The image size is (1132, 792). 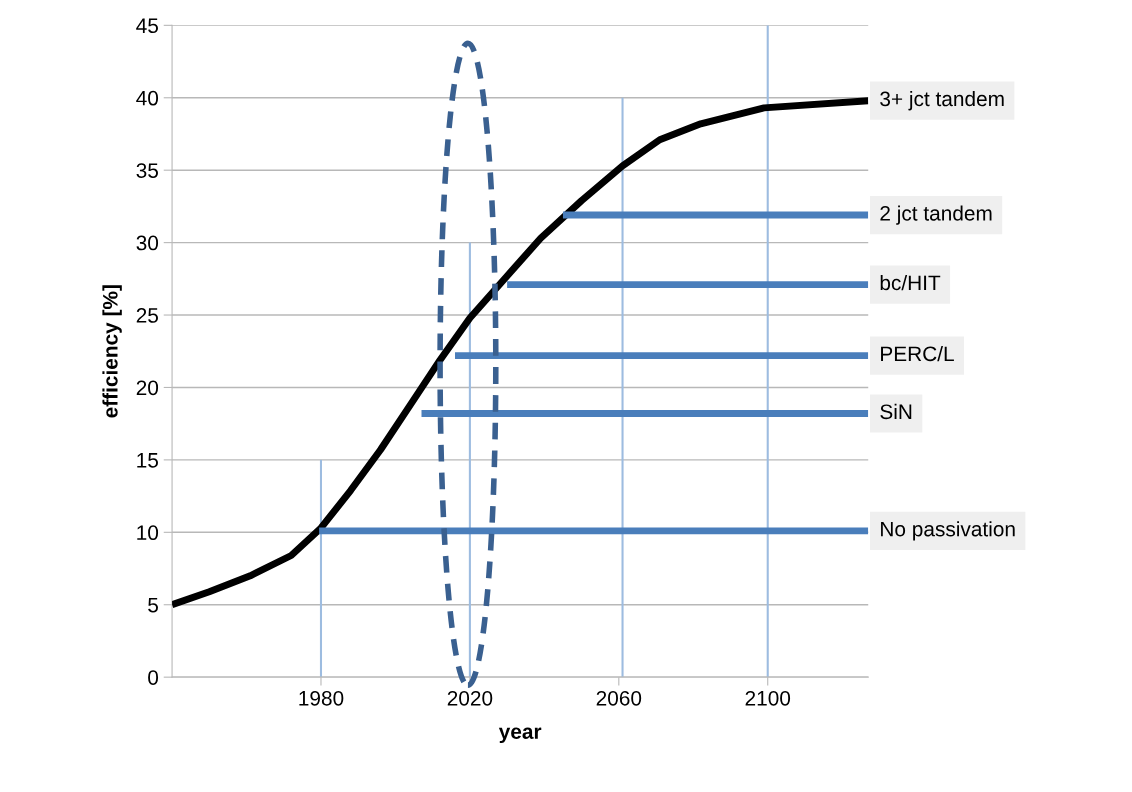 I want to click on y-tick-label: 40, so click(x=147, y=98).